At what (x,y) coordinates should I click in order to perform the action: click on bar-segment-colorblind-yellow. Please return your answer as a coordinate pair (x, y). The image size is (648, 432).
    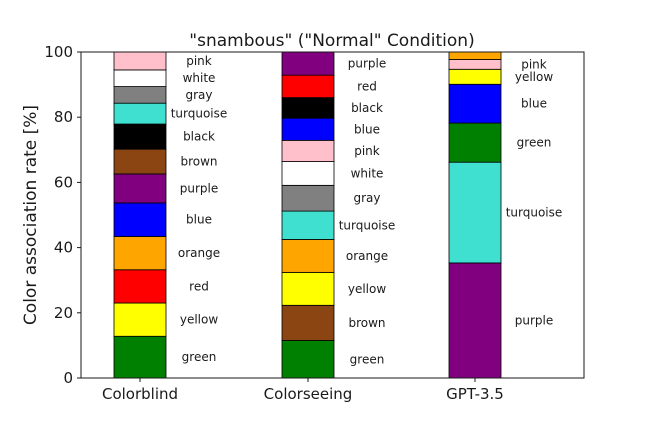
    Looking at the image, I should click on (140, 319).